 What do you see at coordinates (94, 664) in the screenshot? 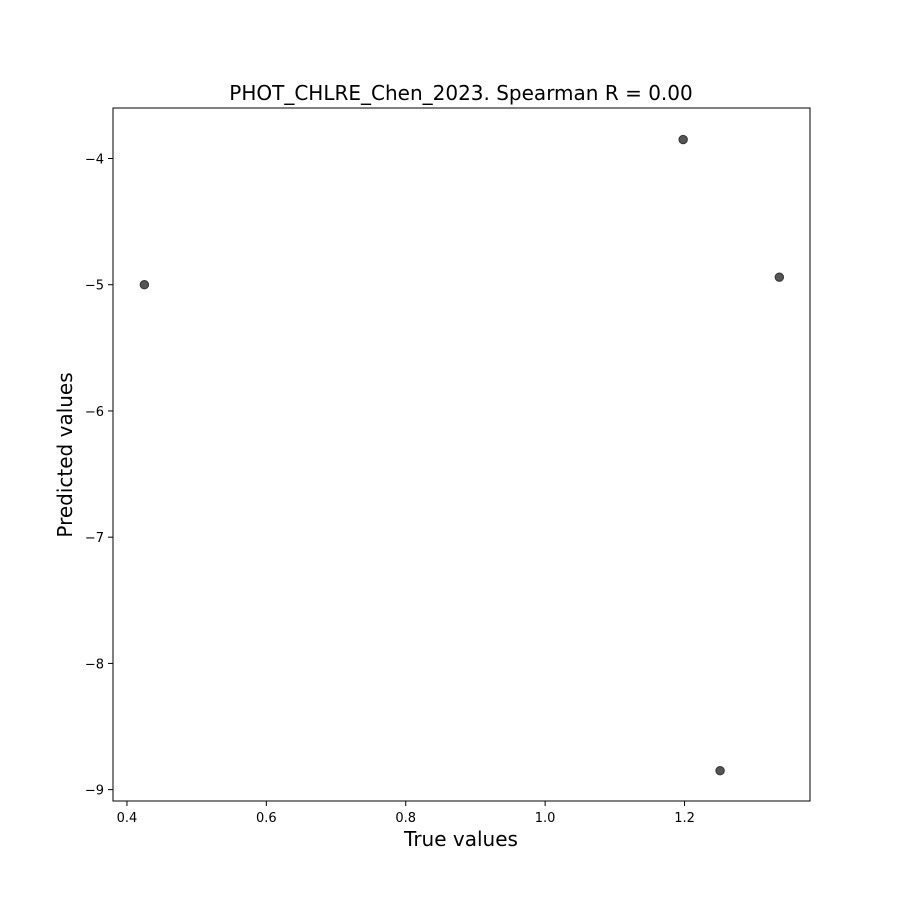
I see `y-tick-label: −8` at bounding box center [94, 664].